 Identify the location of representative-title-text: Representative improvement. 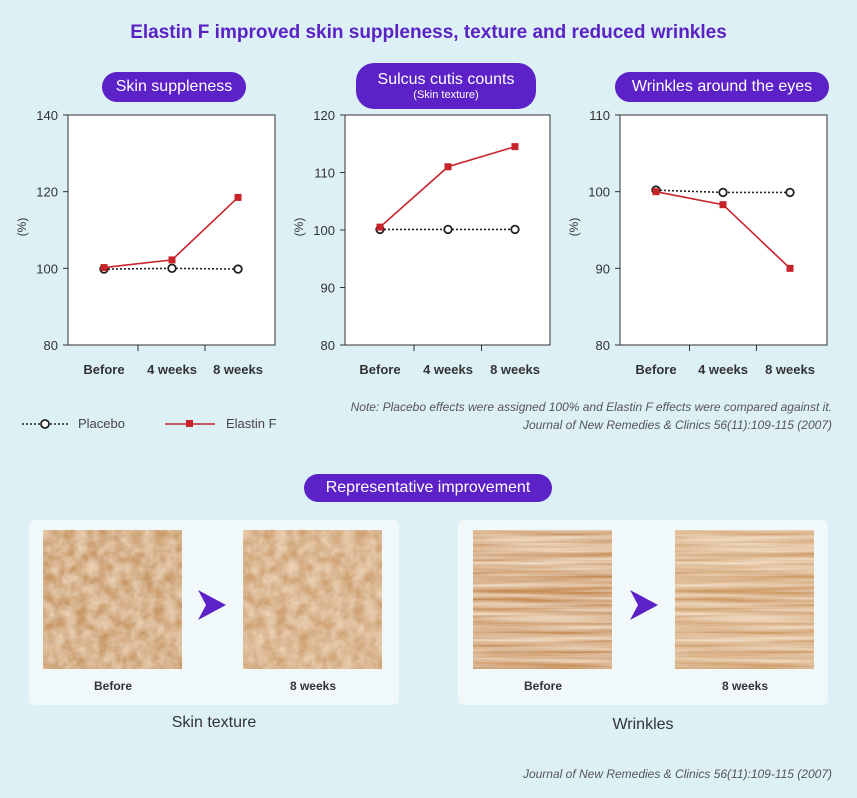
(428, 488).